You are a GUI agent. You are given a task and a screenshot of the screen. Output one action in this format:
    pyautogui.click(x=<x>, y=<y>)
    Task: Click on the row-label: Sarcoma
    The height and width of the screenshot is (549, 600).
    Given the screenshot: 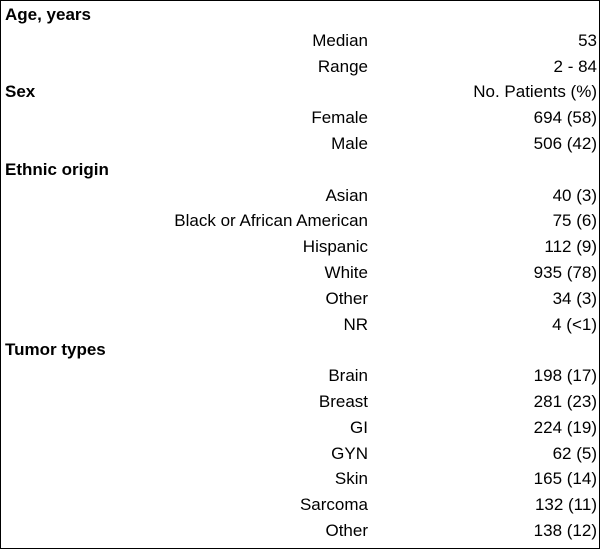 What is the action you would take?
    pyautogui.click(x=333, y=505)
    